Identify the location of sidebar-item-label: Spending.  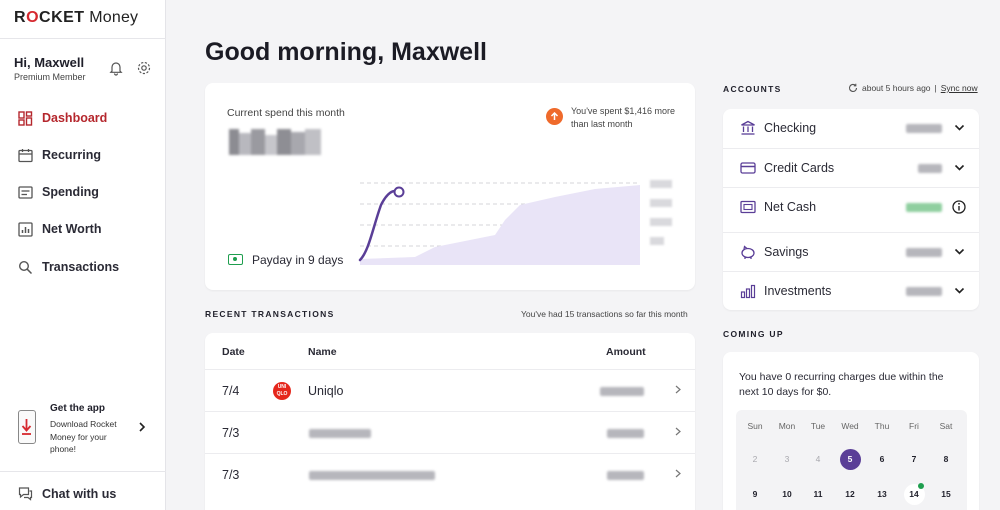
(70, 192).